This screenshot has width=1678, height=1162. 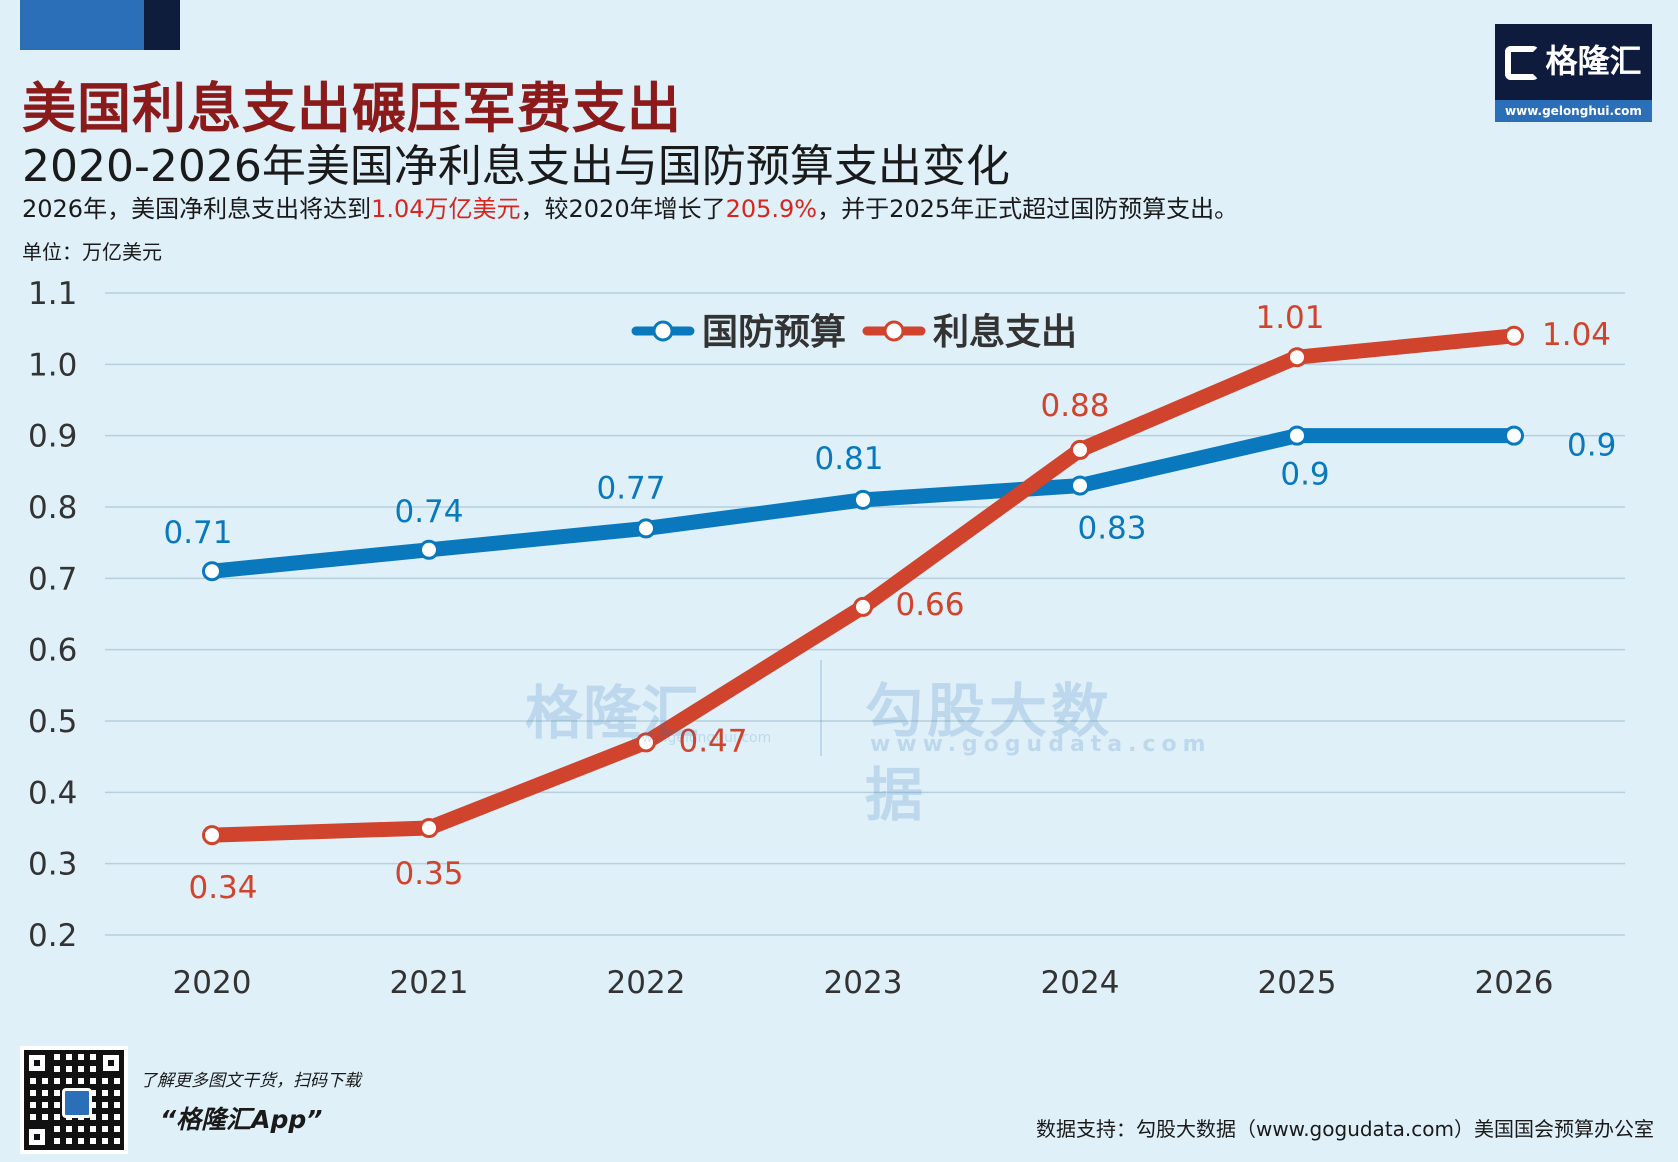 I want to click on brand-logo: 格隆汇 www.gelonghui.com, so click(x=1573, y=73).